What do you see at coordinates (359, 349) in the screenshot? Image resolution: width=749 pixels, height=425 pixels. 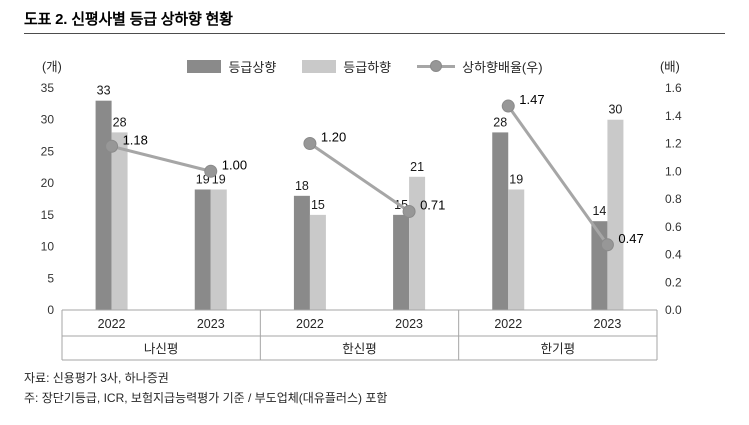 I see `svg-text: 한신평` at bounding box center [359, 349].